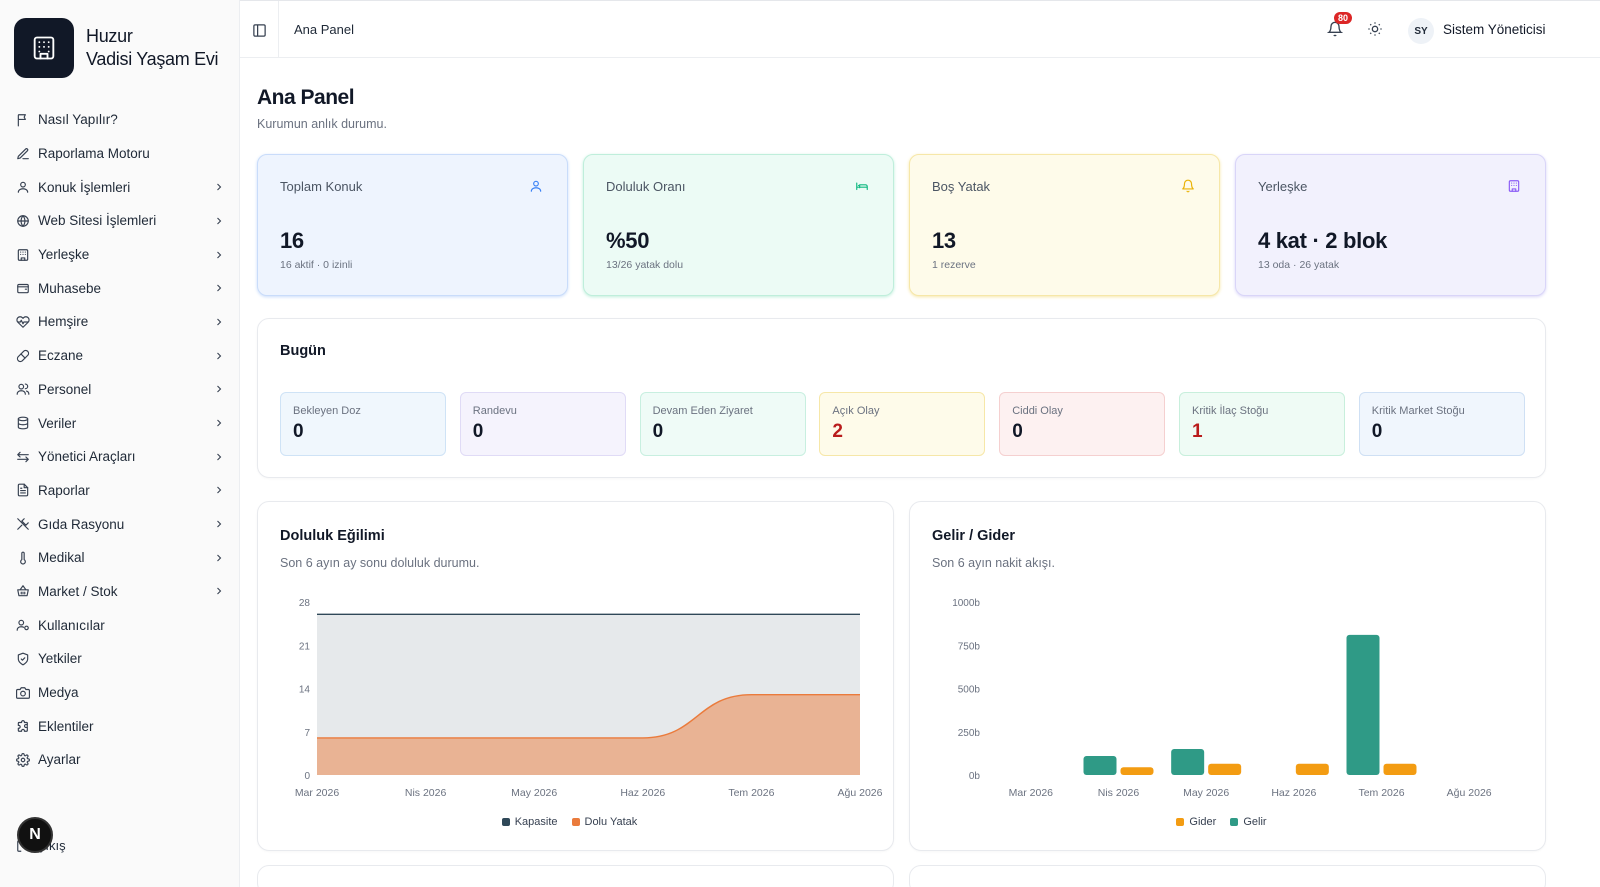  I want to click on legend-label: Gider, so click(1203, 822).